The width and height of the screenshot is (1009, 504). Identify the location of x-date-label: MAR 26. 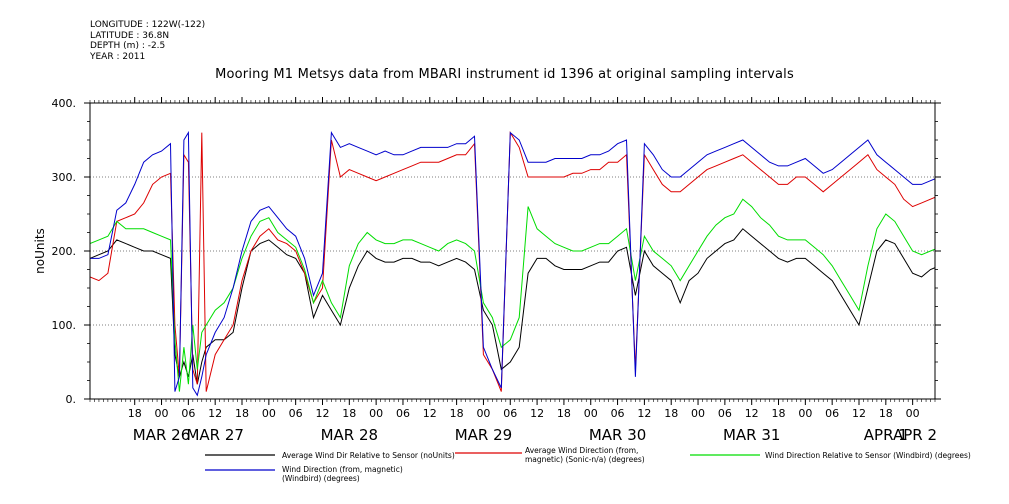
(161, 435).